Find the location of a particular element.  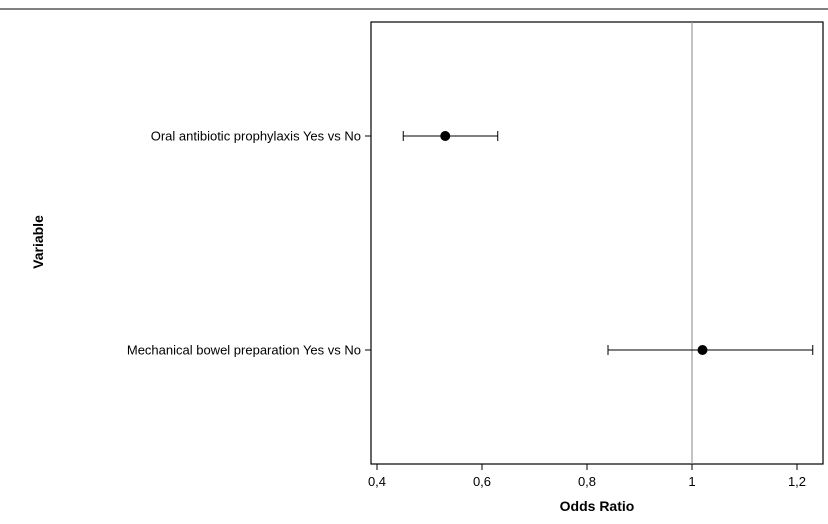

x-tick-label: 0,6 is located at coordinates (482, 481).